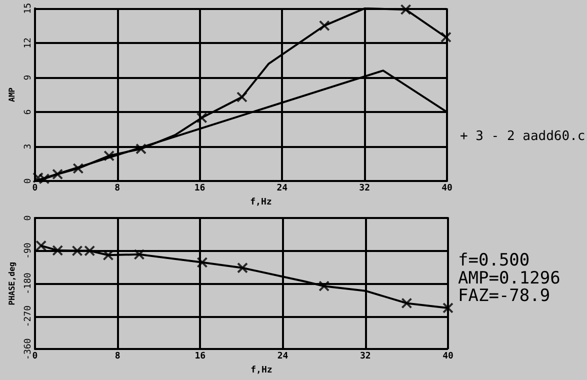 Image resolution: width=587 pixels, height=380 pixels. Describe the element at coordinates (509, 278) in the screenshot. I see `text: AMP=0.1296` at that location.